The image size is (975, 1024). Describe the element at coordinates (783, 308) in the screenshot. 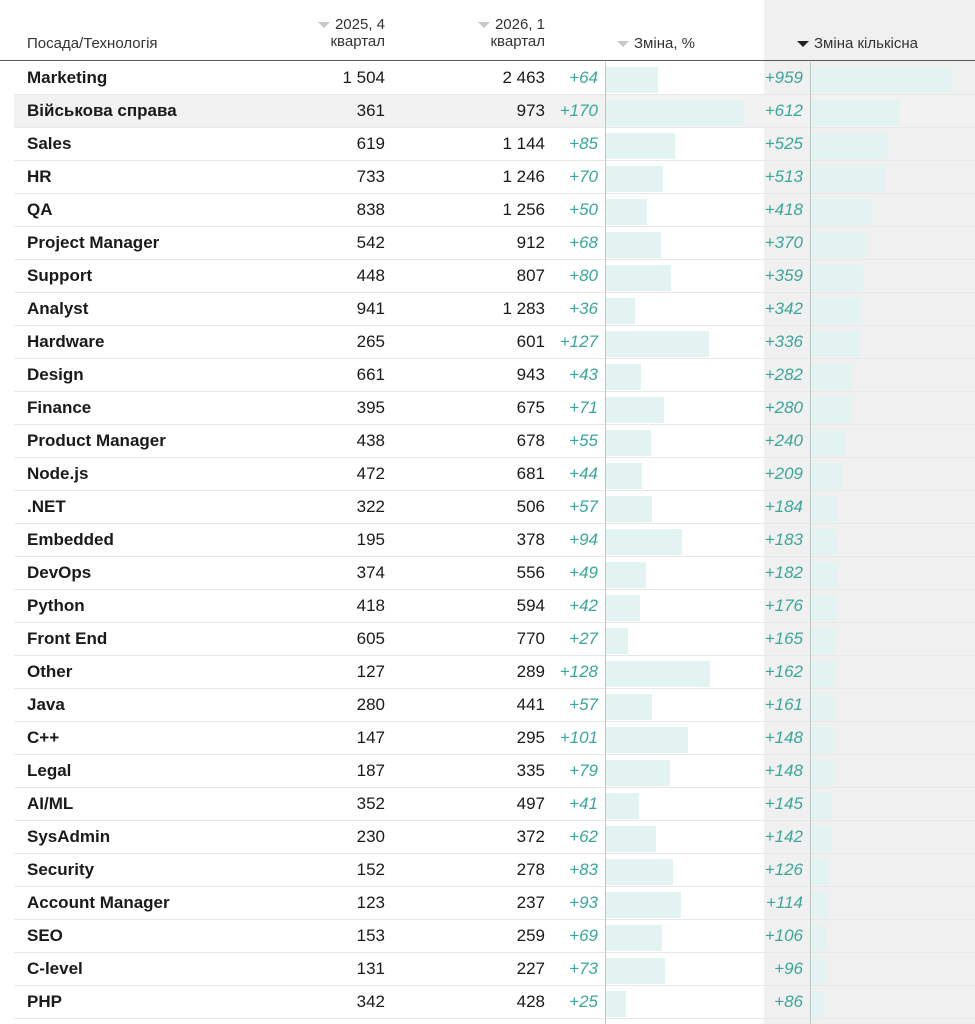

I see `cell-change-abs: +342` at that location.